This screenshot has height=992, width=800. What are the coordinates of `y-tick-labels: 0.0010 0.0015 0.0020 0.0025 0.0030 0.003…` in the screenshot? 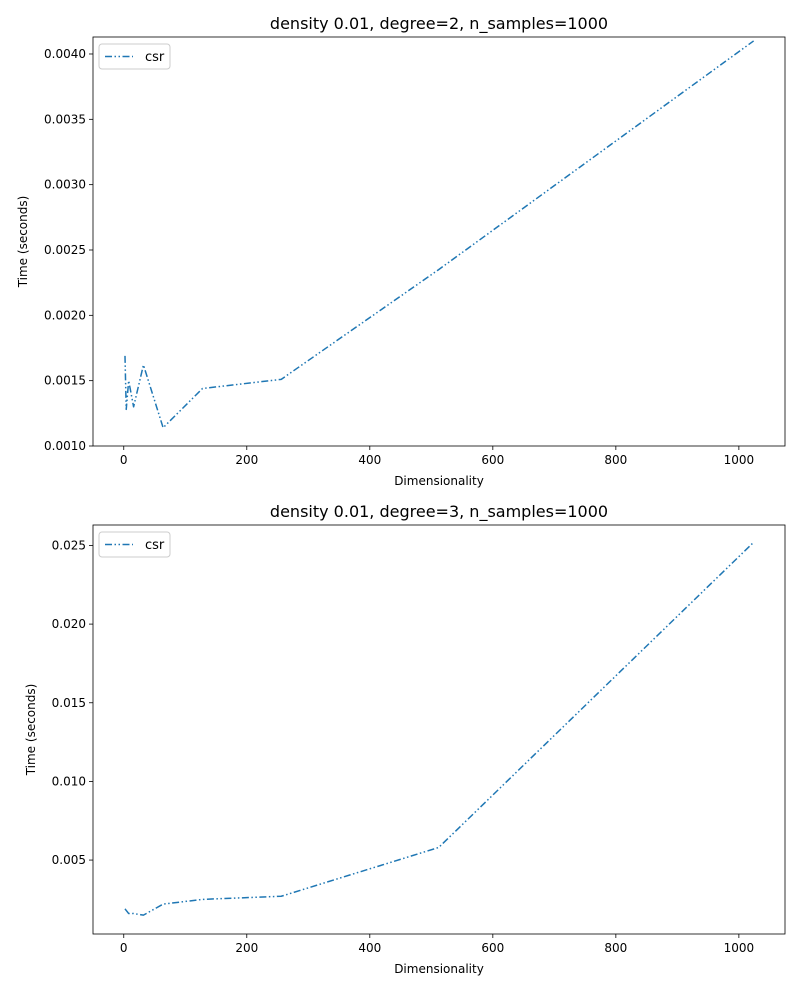 It's located at (65, 250).